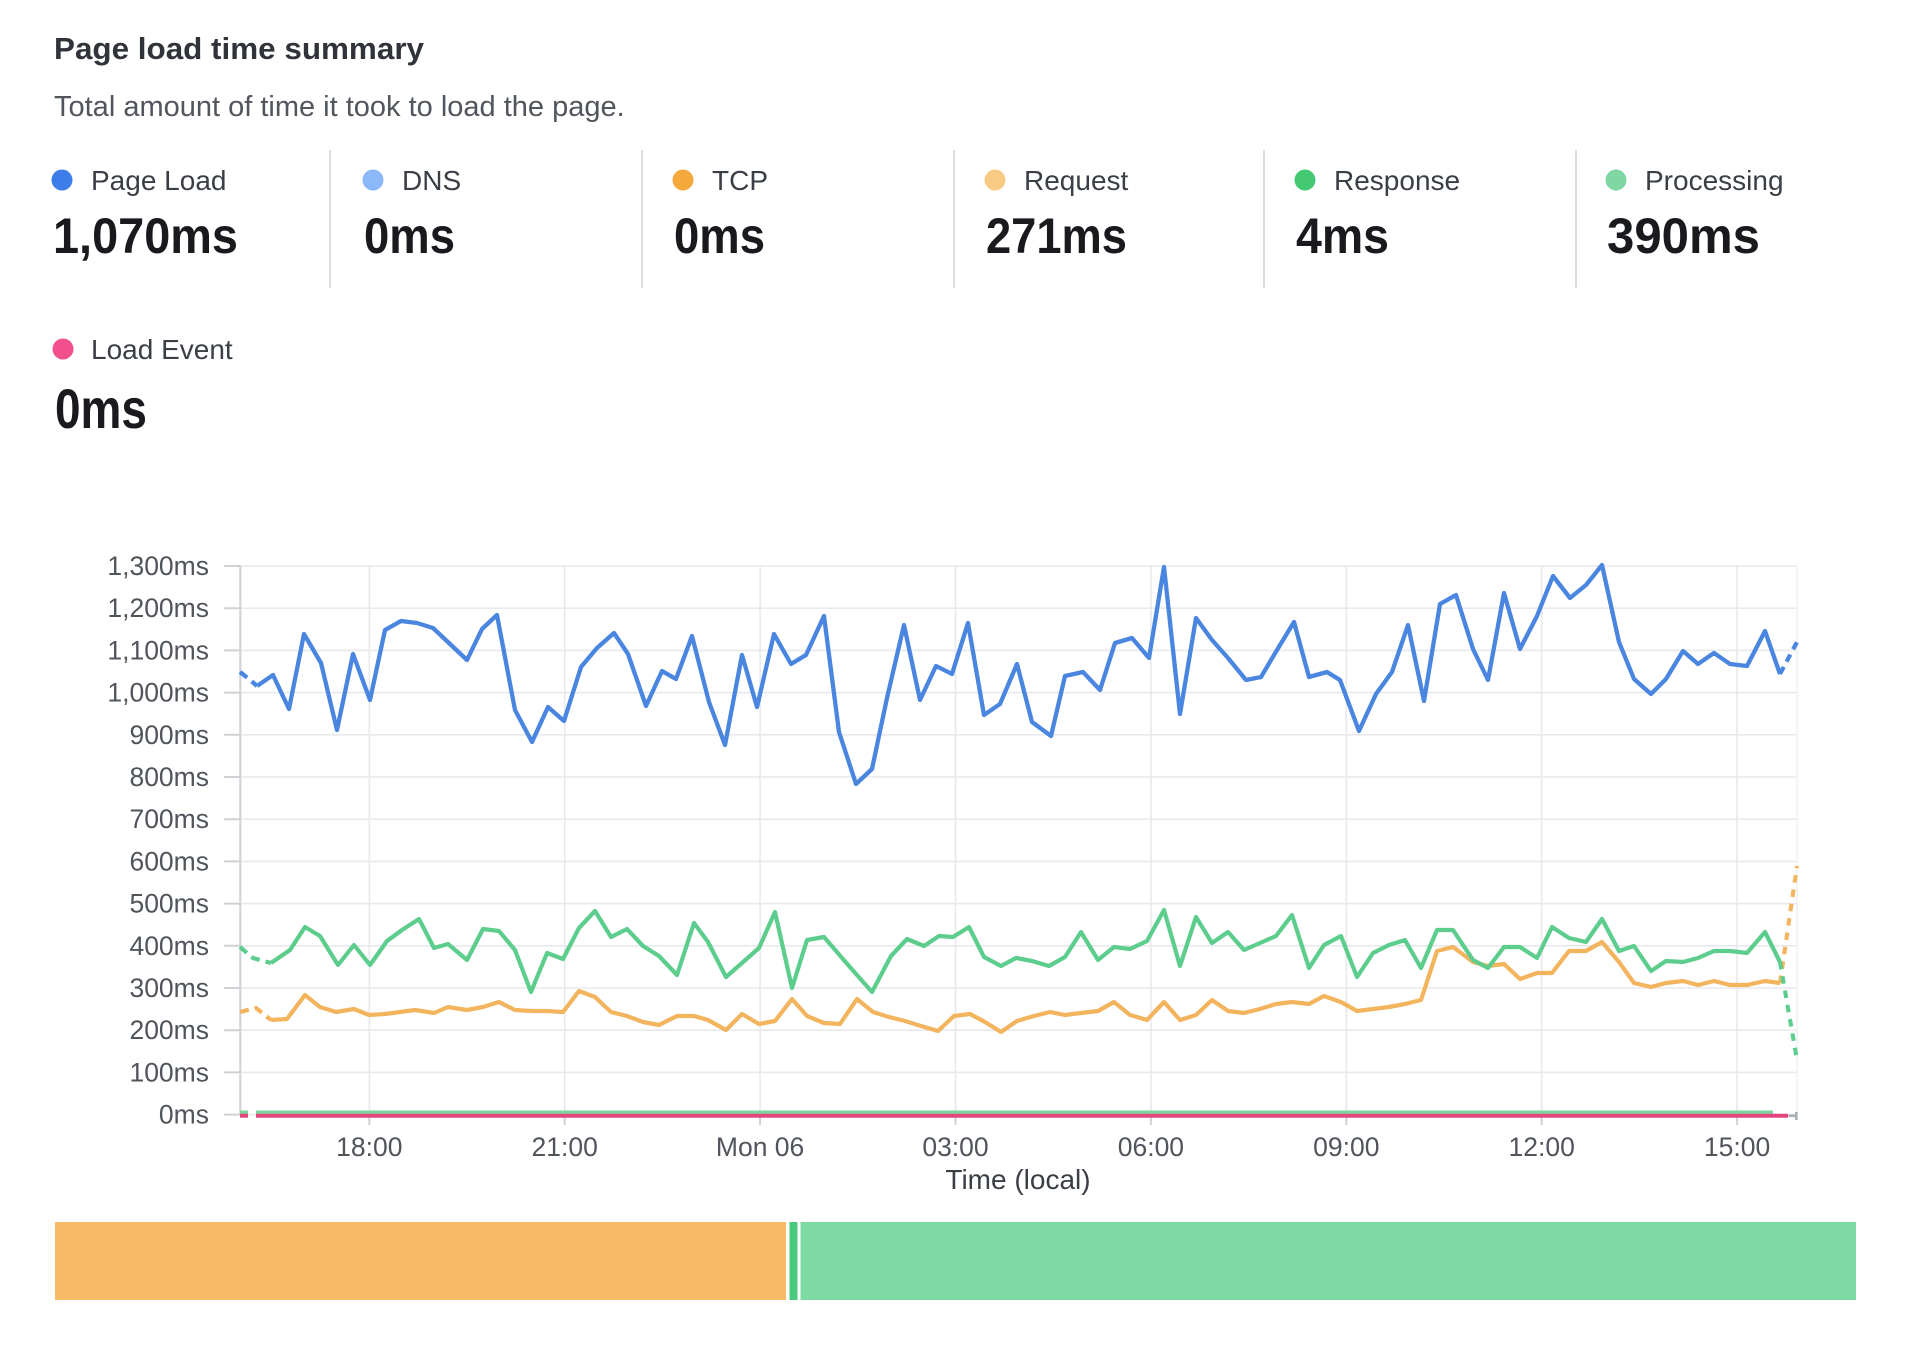 The image size is (1910, 1357). What do you see at coordinates (1056, 236) in the screenshot?
I see `svg-text: 271ms` at bounding box center [1056, 236].